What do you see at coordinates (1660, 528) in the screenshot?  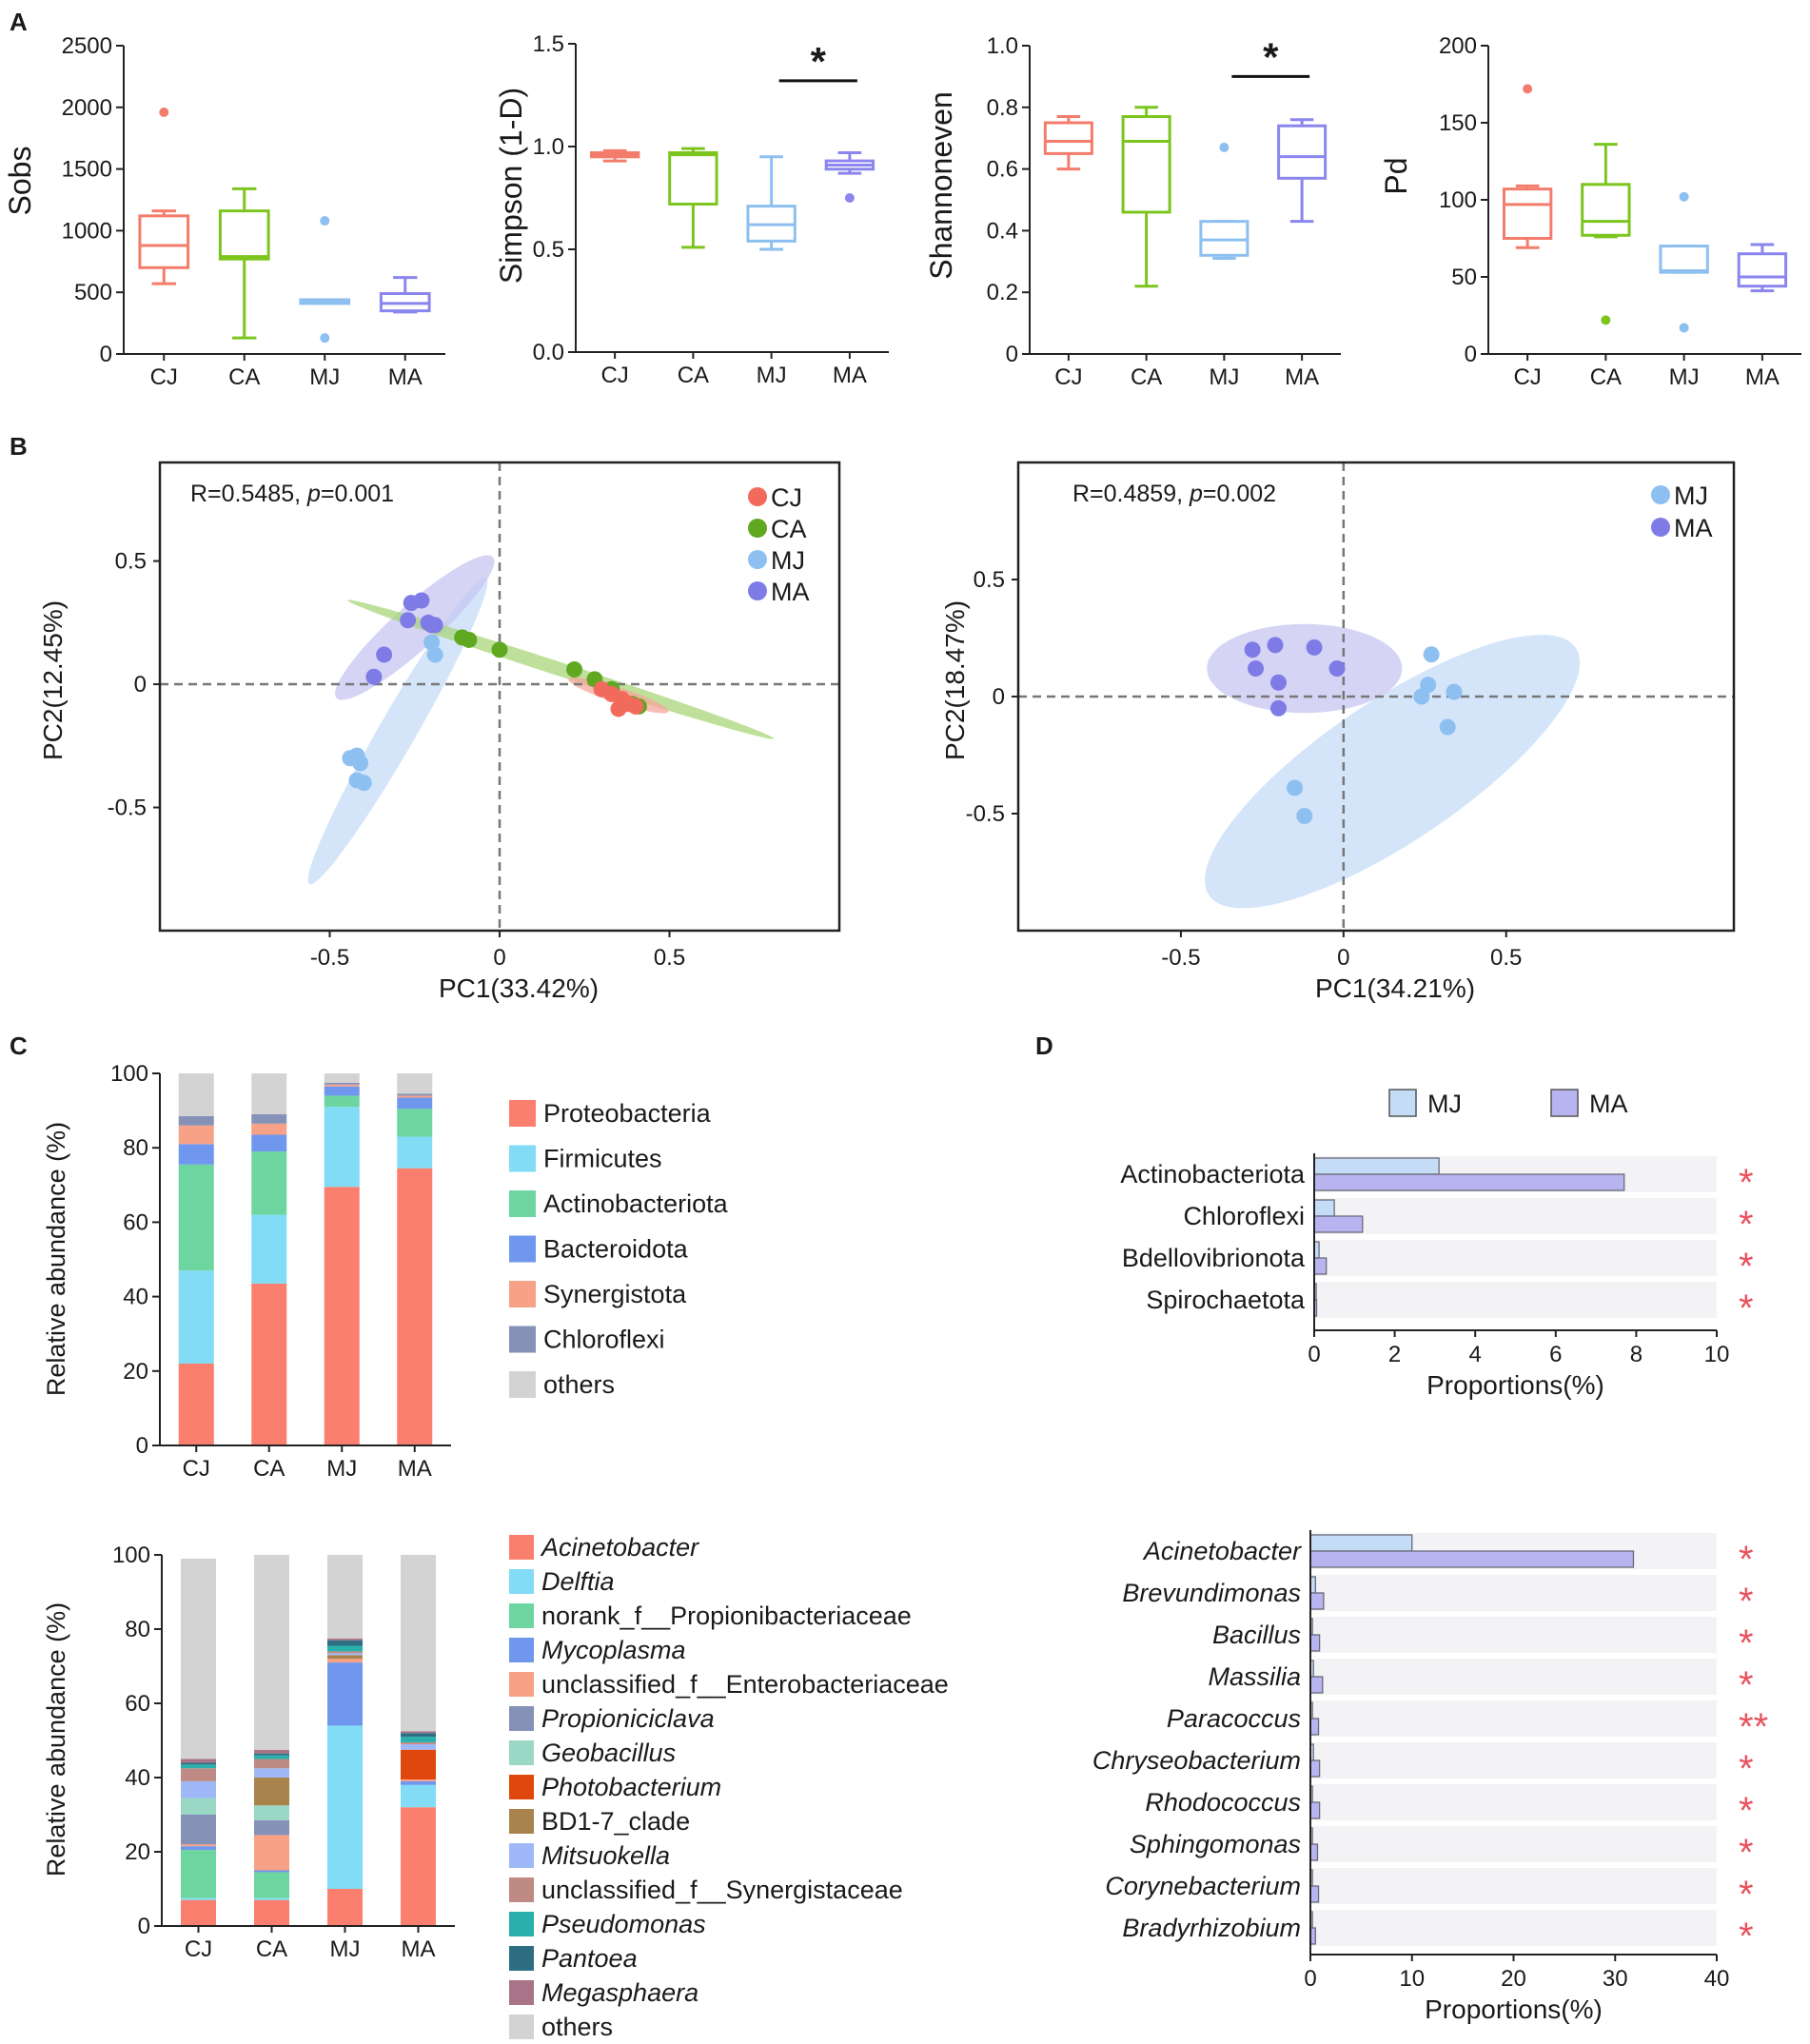 I see `legend-marker-ma` at bounding box center [1660, 528].